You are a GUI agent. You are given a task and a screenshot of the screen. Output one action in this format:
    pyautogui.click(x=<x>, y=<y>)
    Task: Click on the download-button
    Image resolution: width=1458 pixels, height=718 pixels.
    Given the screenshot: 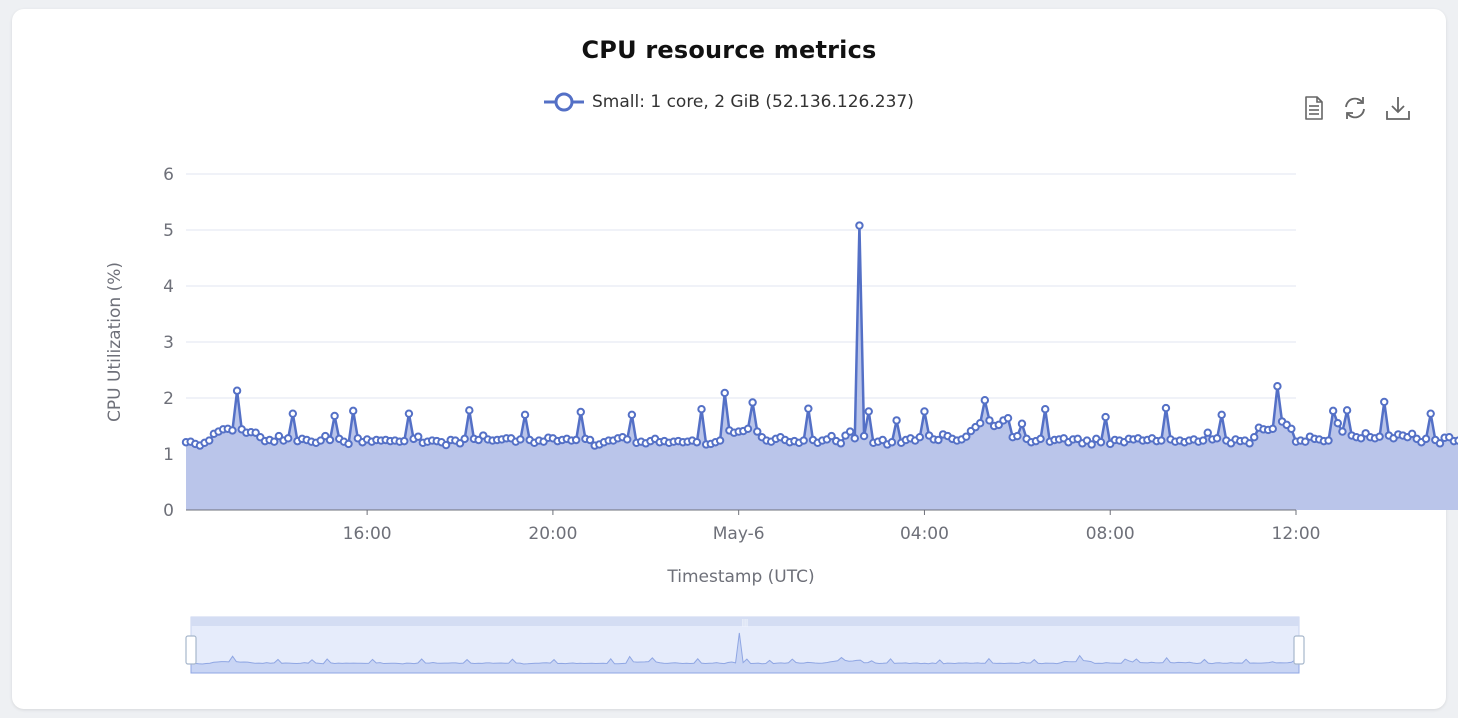 What is the action you would take?
    pyautogui.click(x=1398, y=108)
    